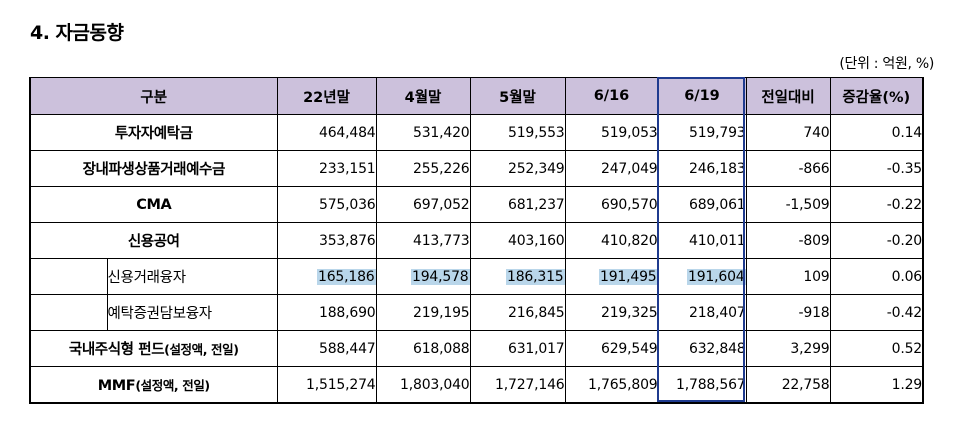 The height and width of the screenshot is (426, 960). I want to click on table-cell: 191,604, so click(702, 276).